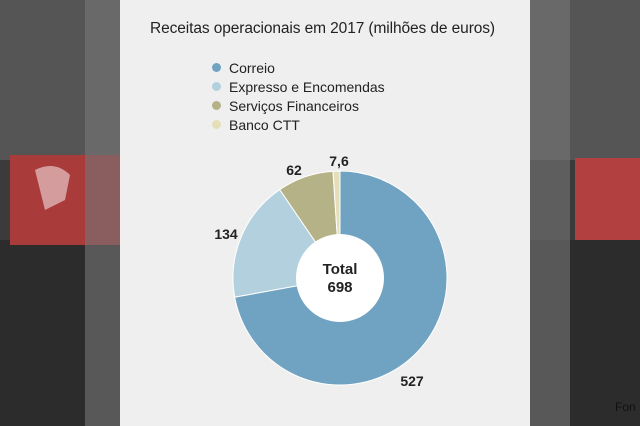 Image resolution: width=640 pixels, height=426 pixels. Describe the element at coordinates (216, 86) in the screenshot. I see `legend-swatch-expresso` at that location.